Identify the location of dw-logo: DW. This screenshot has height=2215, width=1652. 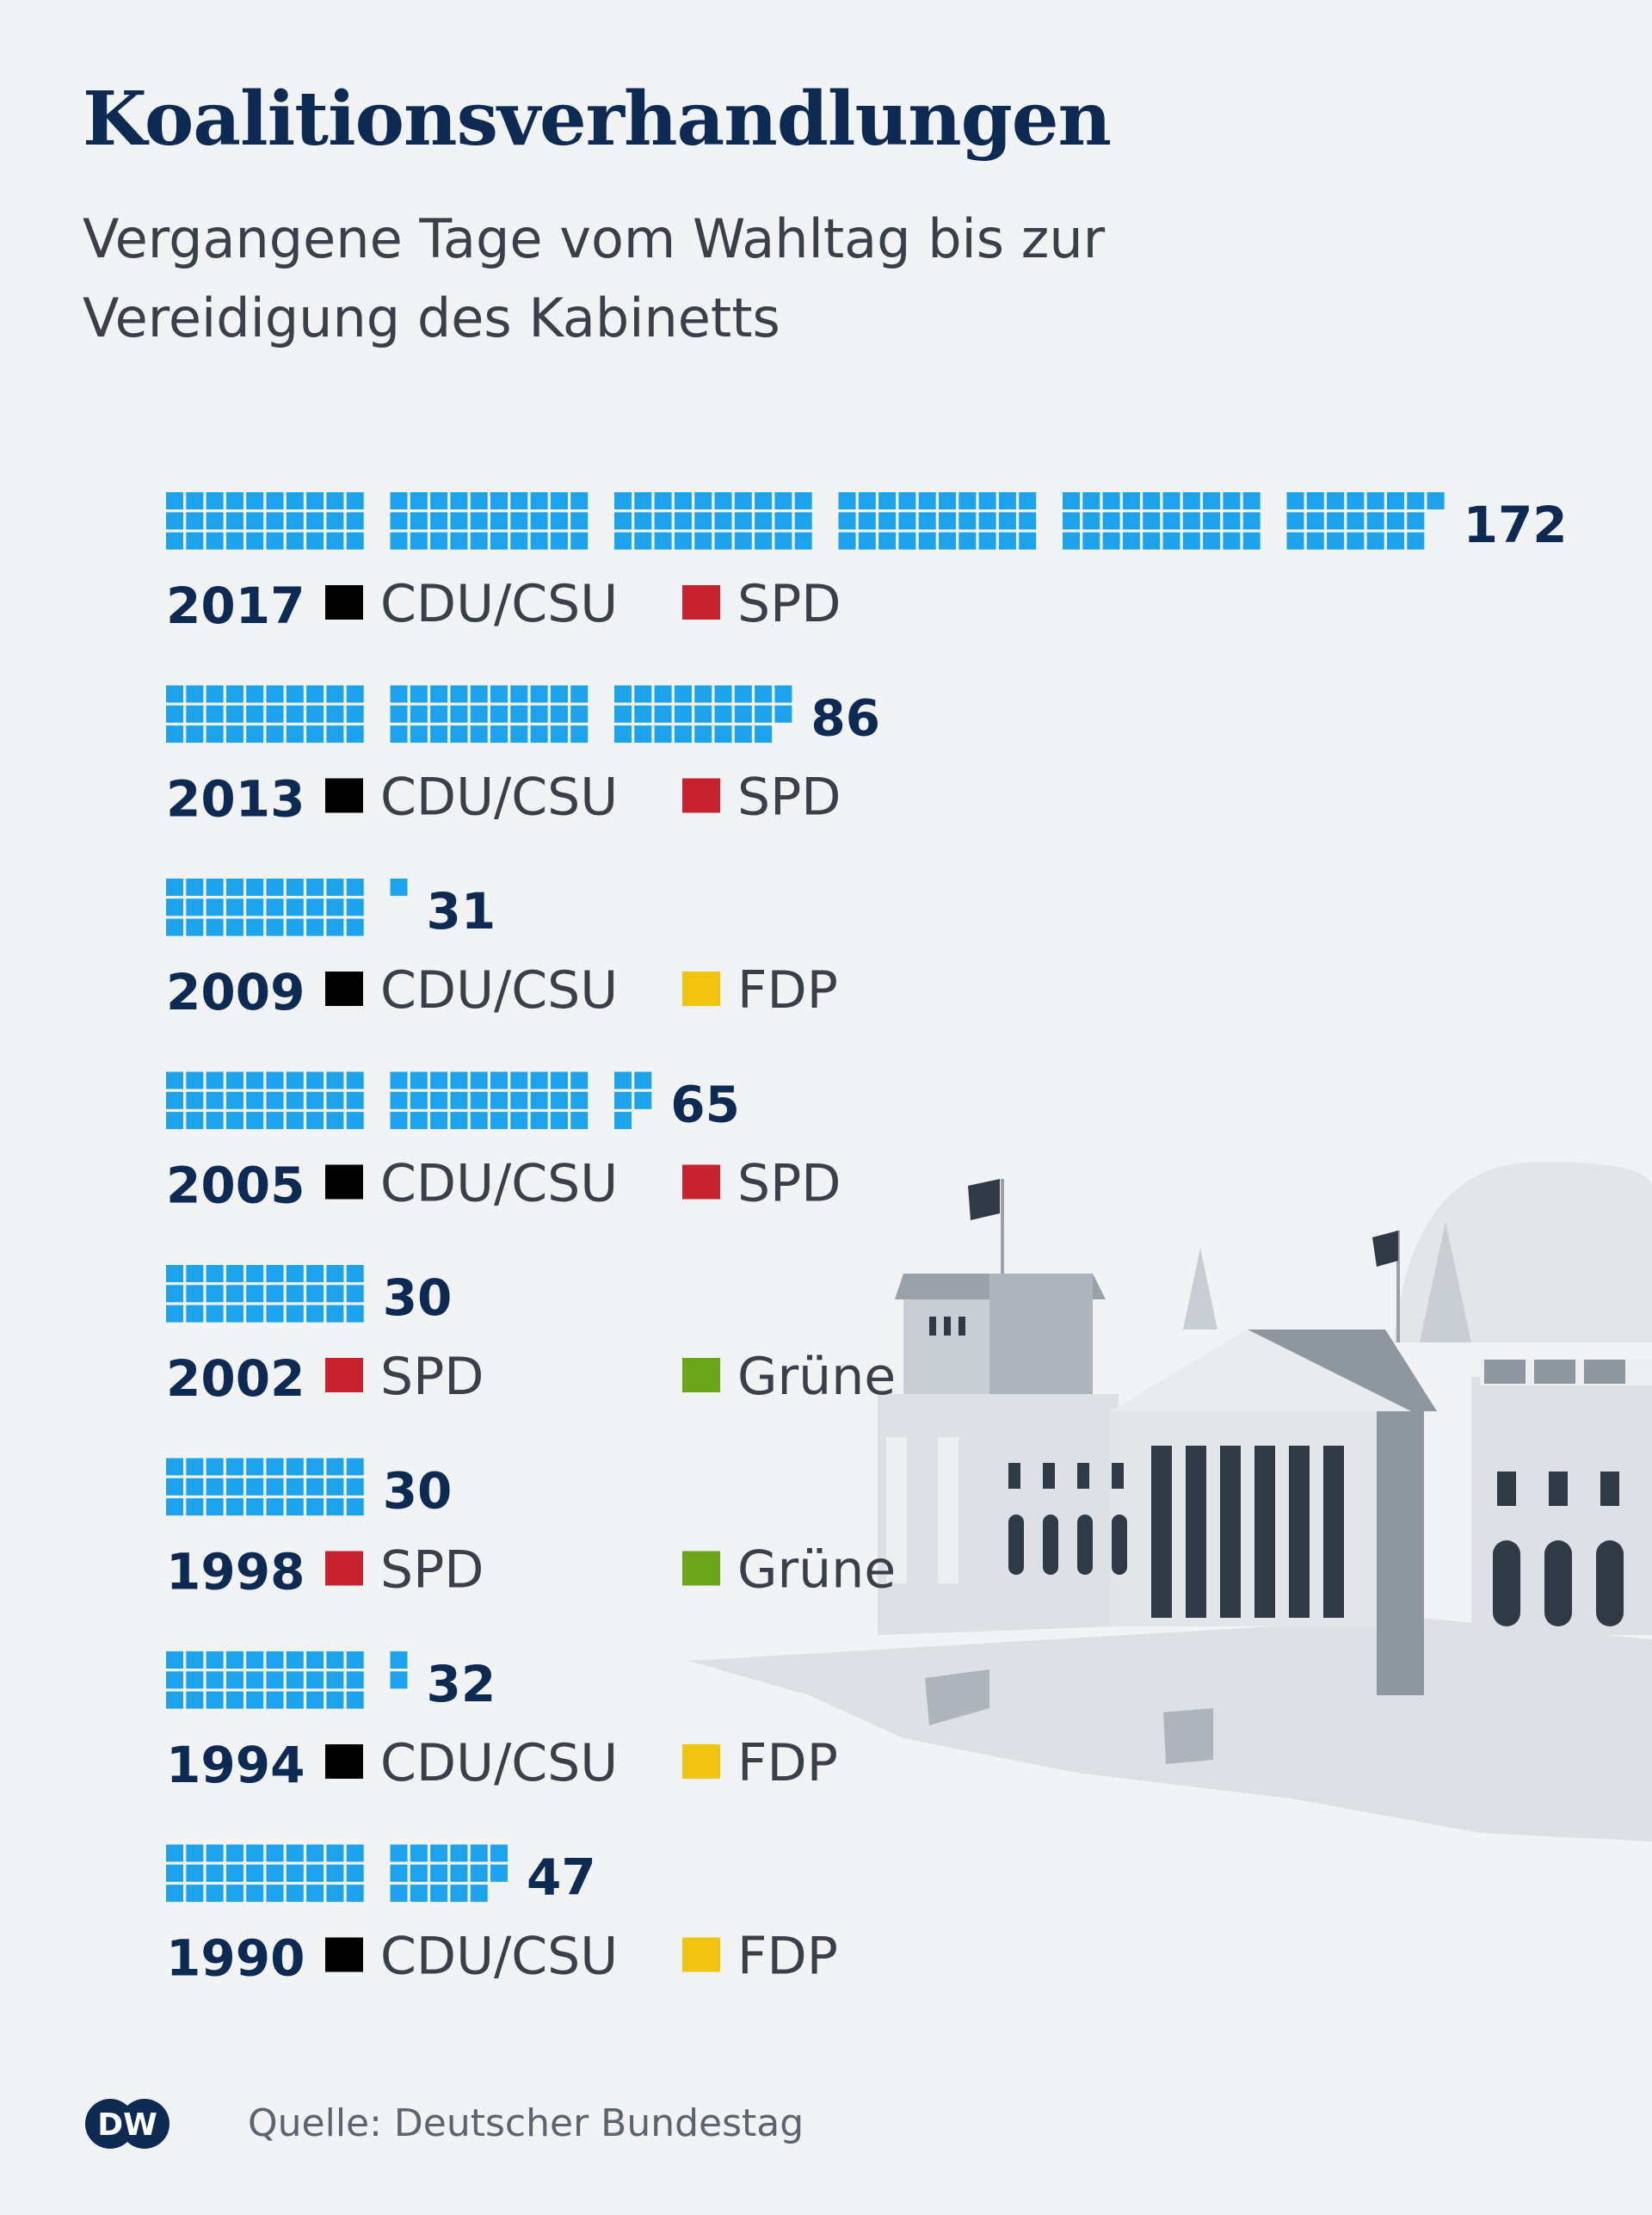
(128, 2124).